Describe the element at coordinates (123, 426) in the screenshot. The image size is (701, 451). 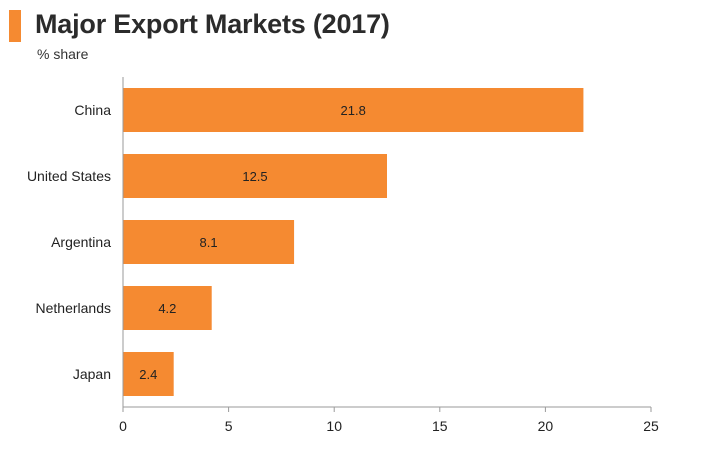
I see `x-tick-label: 0` at that location.